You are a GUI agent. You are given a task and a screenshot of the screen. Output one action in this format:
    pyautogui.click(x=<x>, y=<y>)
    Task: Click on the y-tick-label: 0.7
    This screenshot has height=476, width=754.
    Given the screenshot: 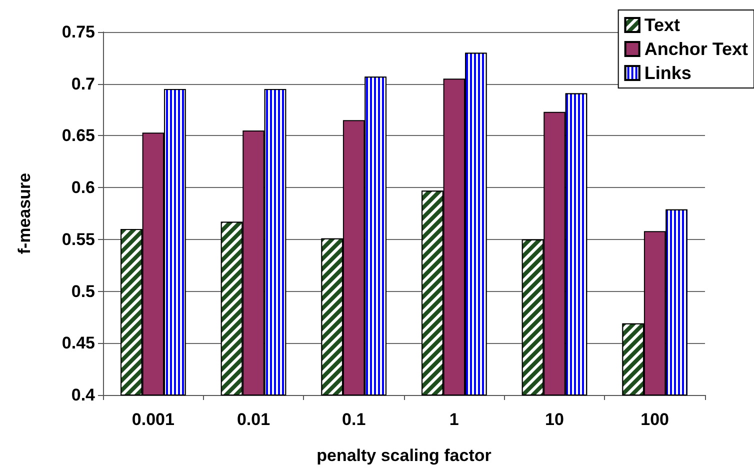 What is the action you would take?
    pyautogui.click(x=83, y=84)
    